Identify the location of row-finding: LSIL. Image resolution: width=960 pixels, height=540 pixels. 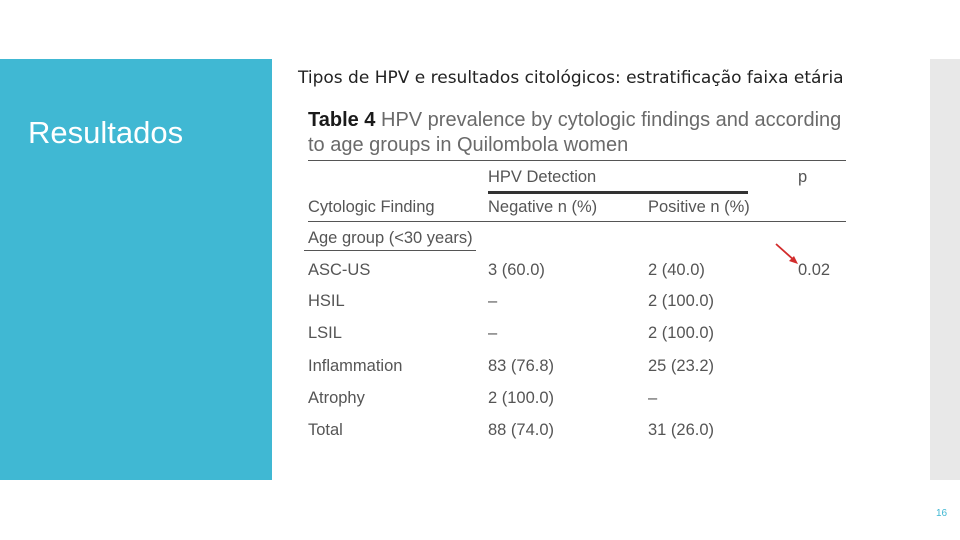
(325, 333).